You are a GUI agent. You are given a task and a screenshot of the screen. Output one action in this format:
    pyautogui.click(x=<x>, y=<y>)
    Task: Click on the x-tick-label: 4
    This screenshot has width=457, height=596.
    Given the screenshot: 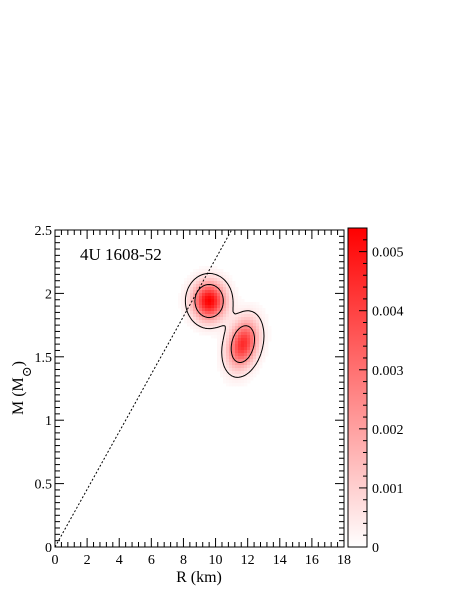 What is the action you would take?
    pyautogui.click(x=119, y=560)
    